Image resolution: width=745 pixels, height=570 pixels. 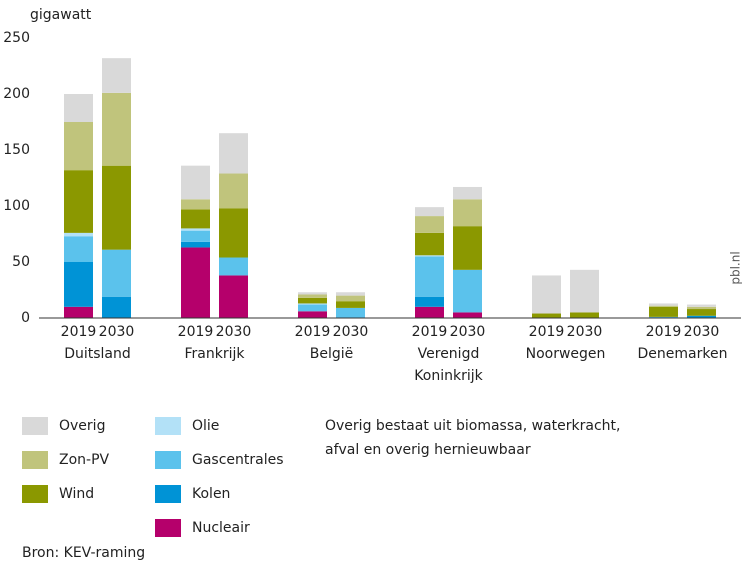 What do you see at coordinates (683, 354) in the screenshot?
I see `group-label: Denemarken` at bounding box center [683, 354].